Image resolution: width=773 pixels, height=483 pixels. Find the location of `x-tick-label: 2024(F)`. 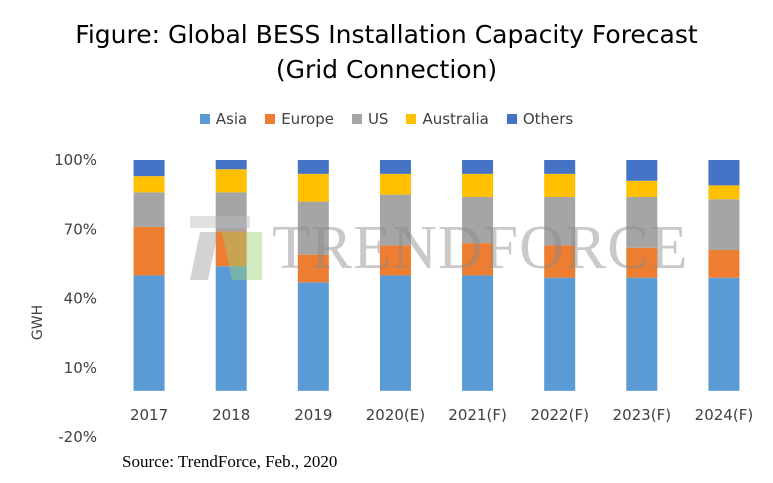

x-tick-label: 2024(F) is located at coordinates (724, 415).